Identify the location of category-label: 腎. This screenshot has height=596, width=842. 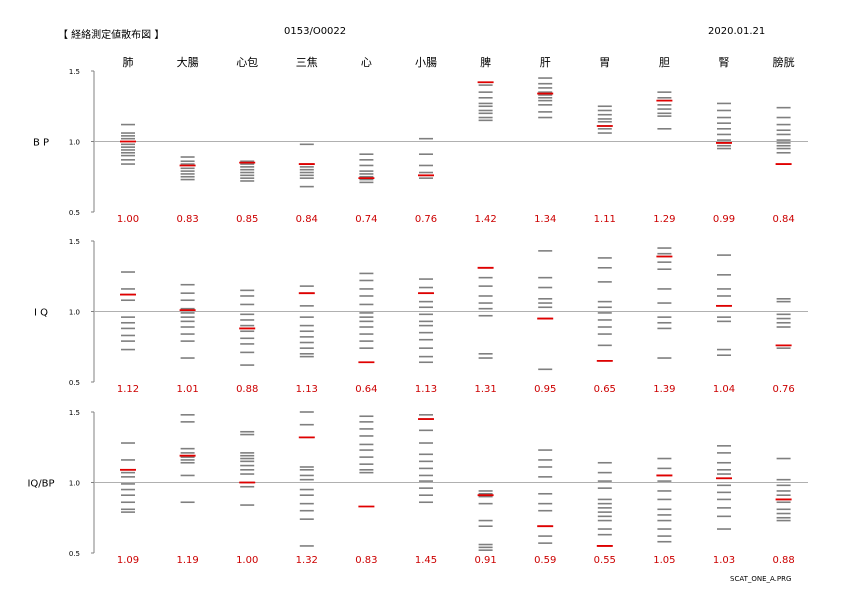
(724, 62).